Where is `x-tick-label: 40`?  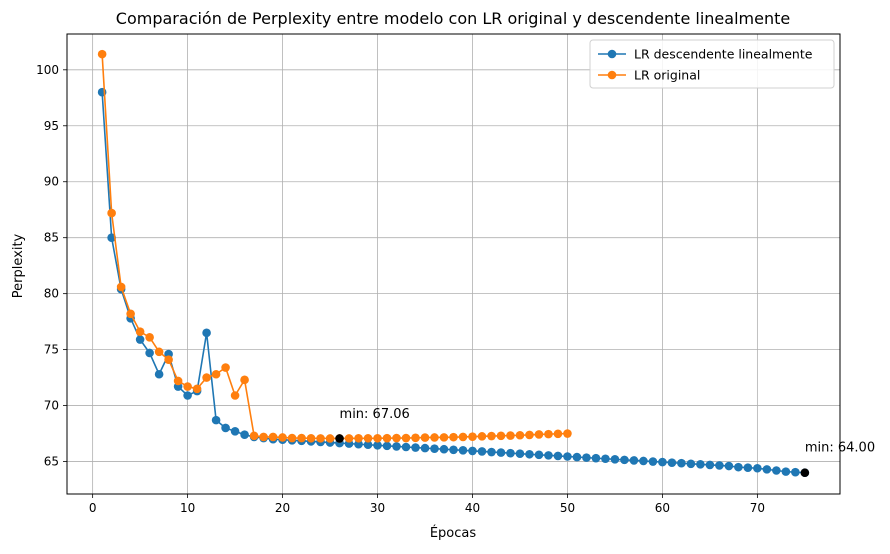
x-tick-label: 40 is located at coordinates (472, 508).